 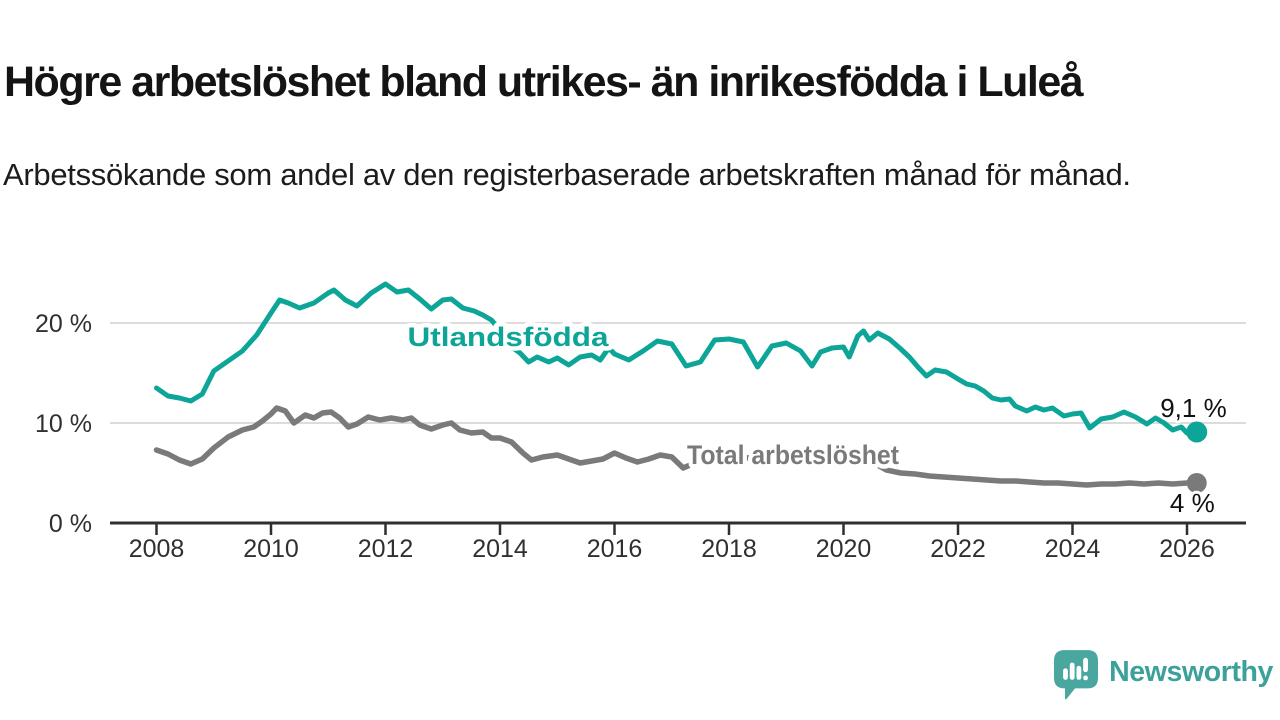 I want to click on x-tick-label: 2010, so click(x=271, y=549).